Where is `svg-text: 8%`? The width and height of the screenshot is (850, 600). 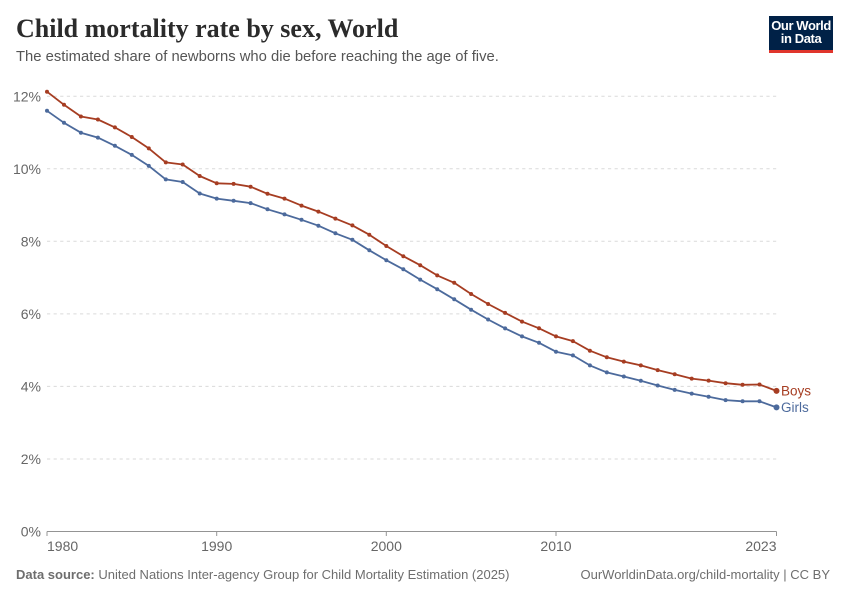 svg-text: 8% is located at coordinates (31, 241).